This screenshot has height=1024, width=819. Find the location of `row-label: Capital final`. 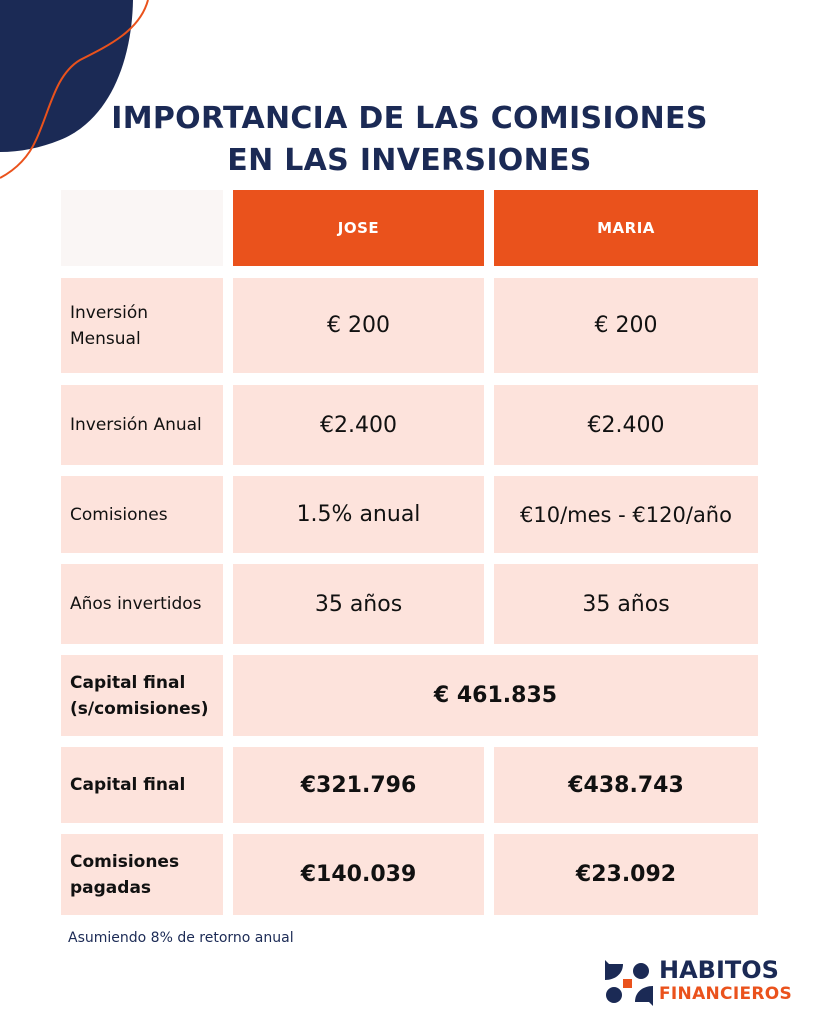

row-label: Capital final is located at coordinates (142, 785).